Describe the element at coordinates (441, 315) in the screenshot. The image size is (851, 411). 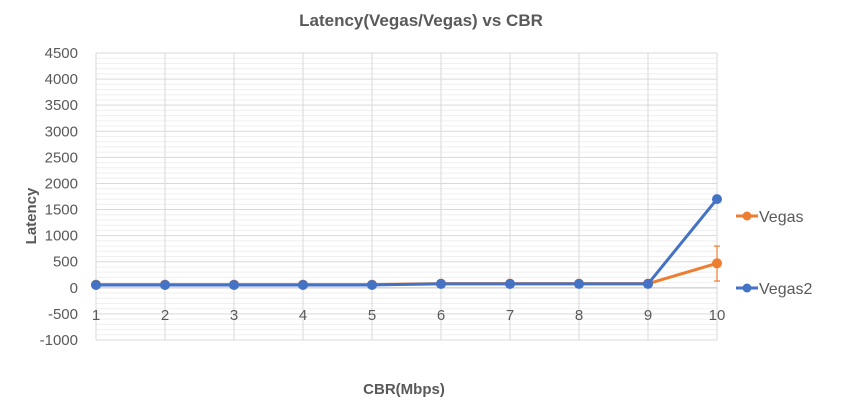
I see `x-tick-label: 6` at that location.